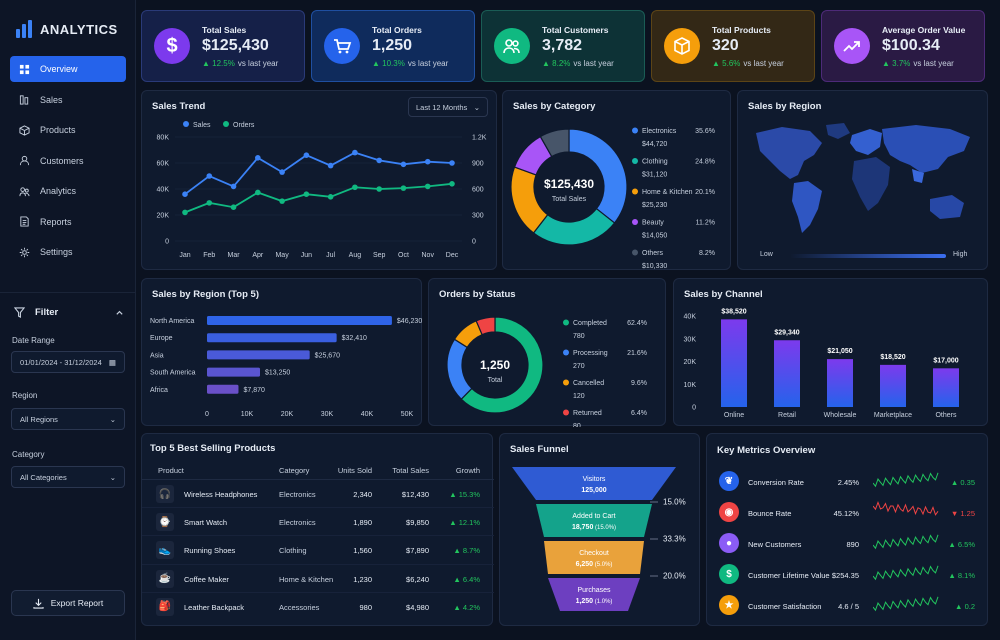 The height and width of the screenshot is (640, 1000). What do you see at coordinates (47, 312) in the screenshot?
I see `filter-title: Filter` at bounding box center [47, 312].